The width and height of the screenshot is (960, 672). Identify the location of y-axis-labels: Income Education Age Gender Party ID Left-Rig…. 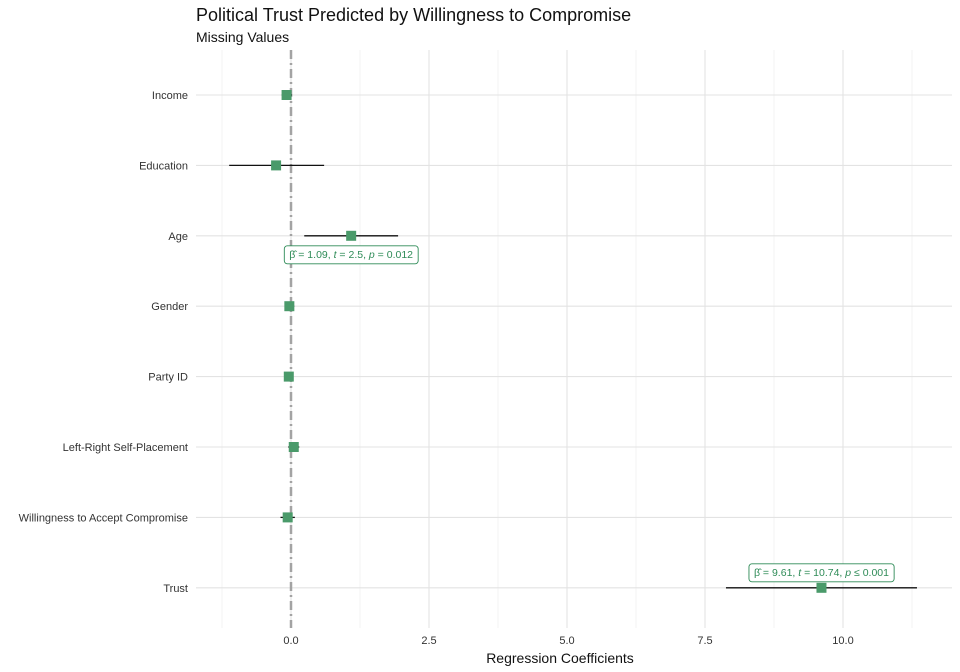
(104, 342).